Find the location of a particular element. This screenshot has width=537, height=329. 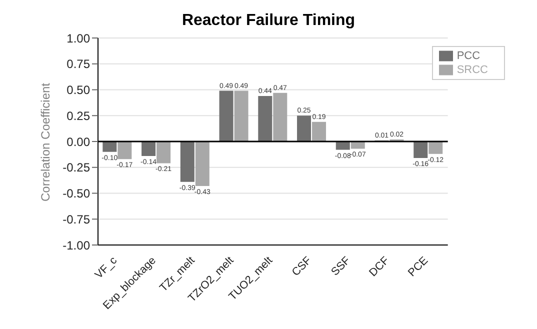

y-tick-label: -1.00 is located at coordinates (76, 245).